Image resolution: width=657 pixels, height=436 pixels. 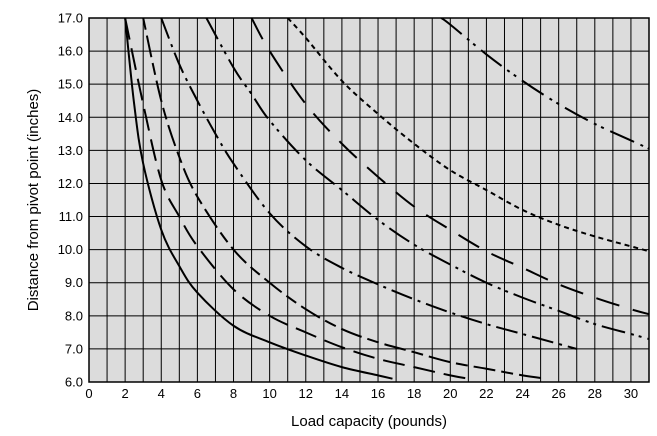 I want to click on y-tick-label: 13.0, so click(x=70, y=150).